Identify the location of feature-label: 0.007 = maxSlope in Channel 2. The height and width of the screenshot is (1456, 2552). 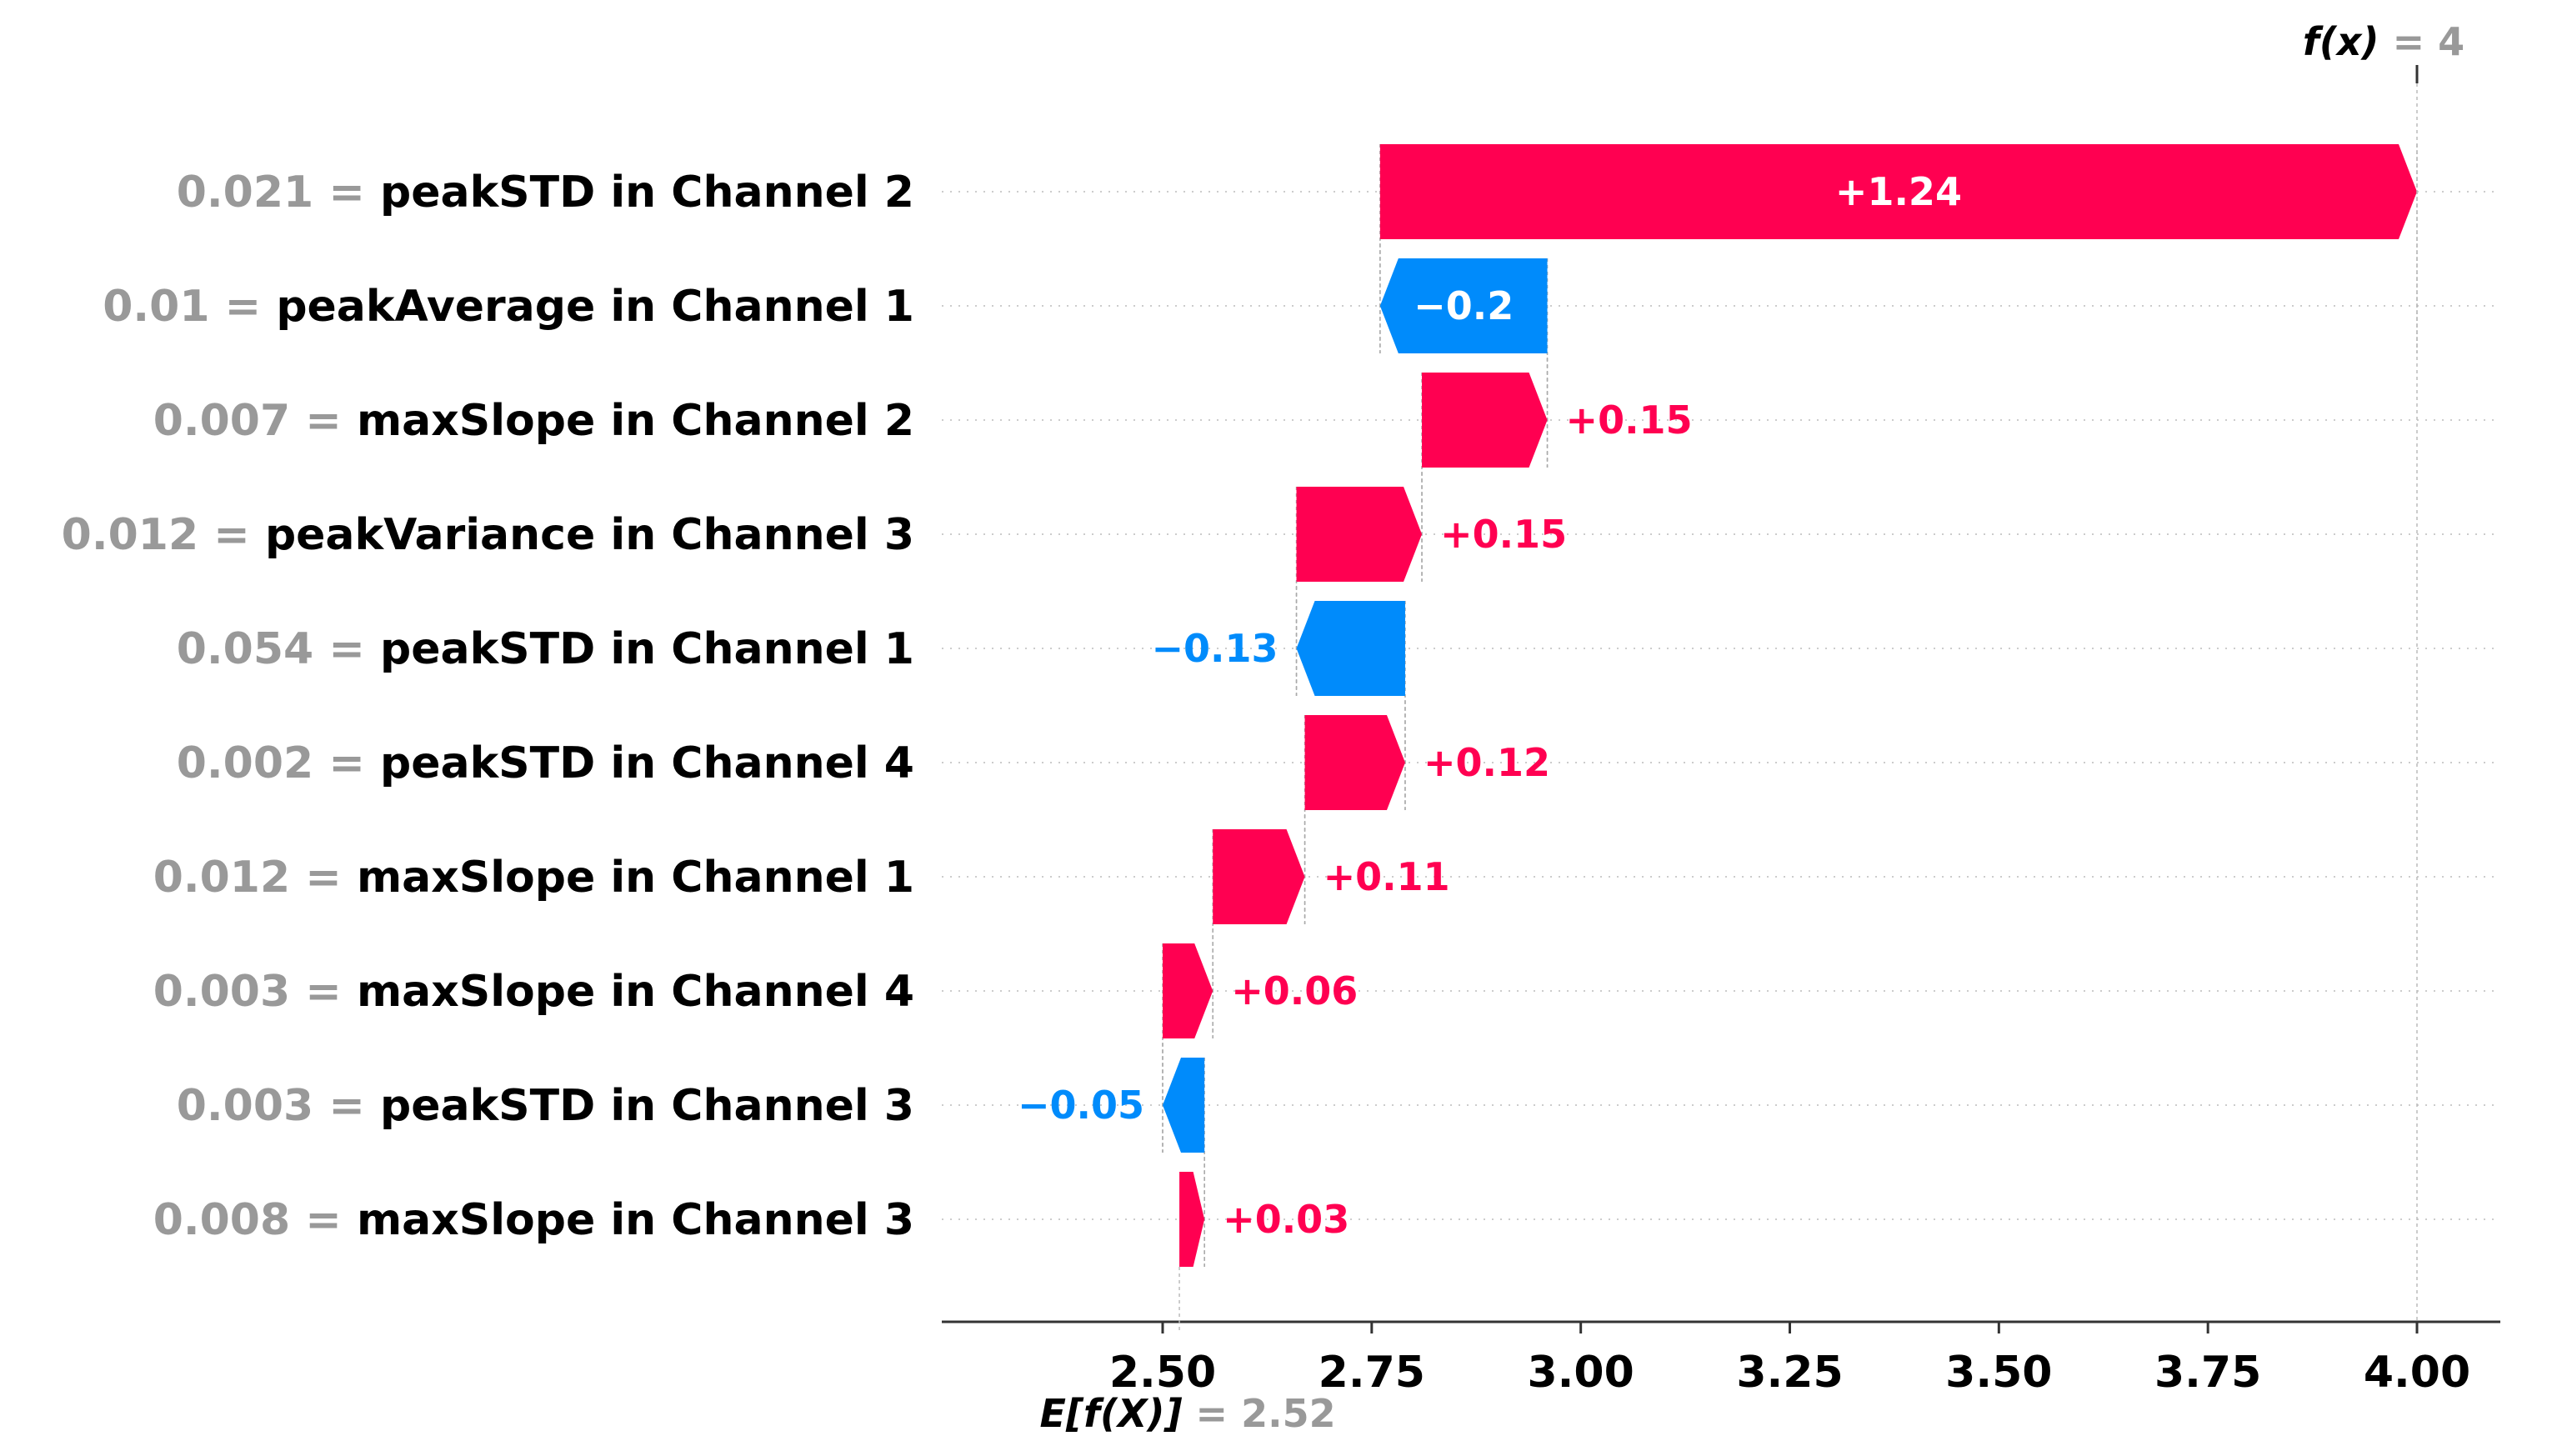
(533, 421).